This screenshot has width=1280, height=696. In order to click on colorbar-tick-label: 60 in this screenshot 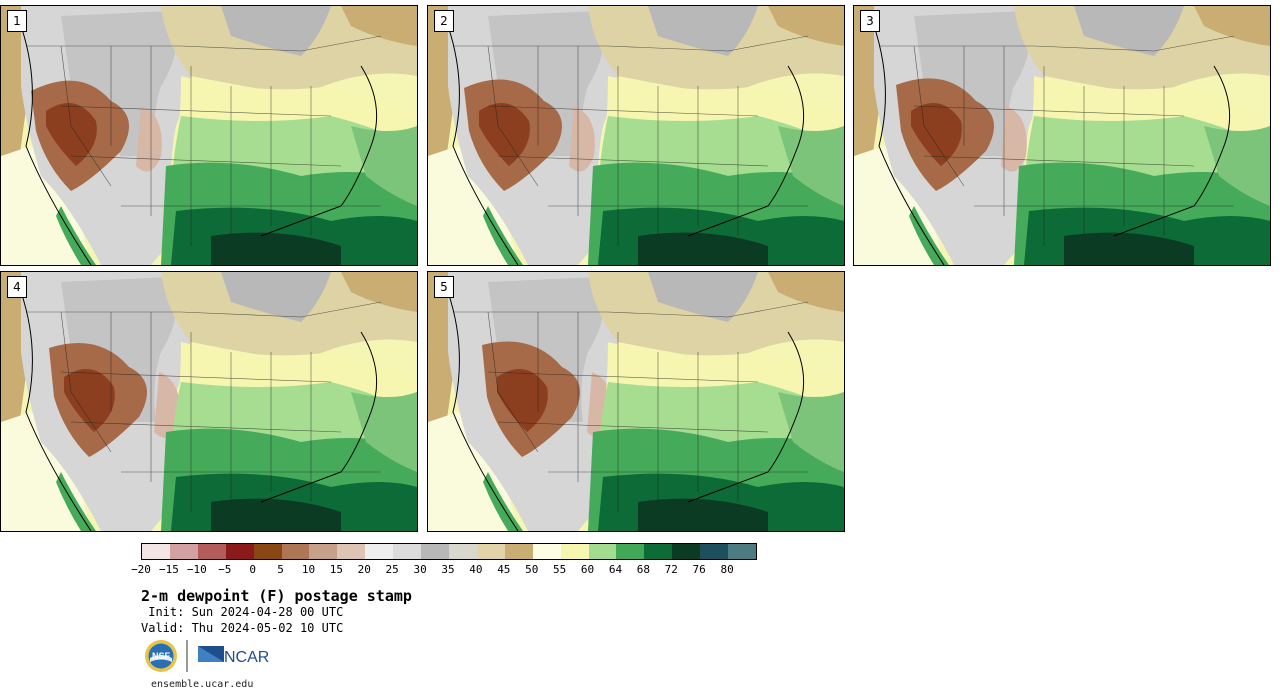, I will do `click(587, 569)`.